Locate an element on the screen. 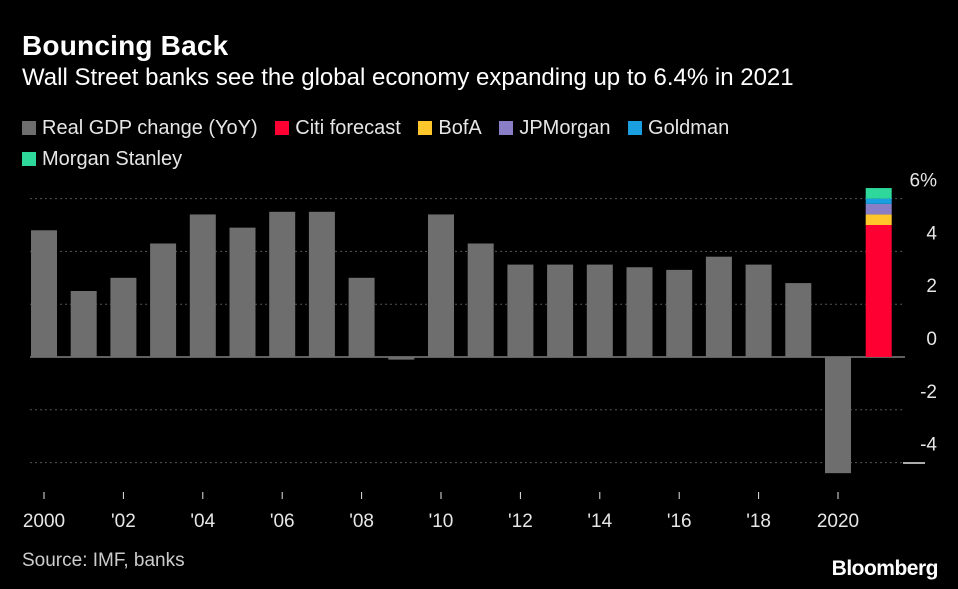  bar-2012 is located at coordinates (520, 310).